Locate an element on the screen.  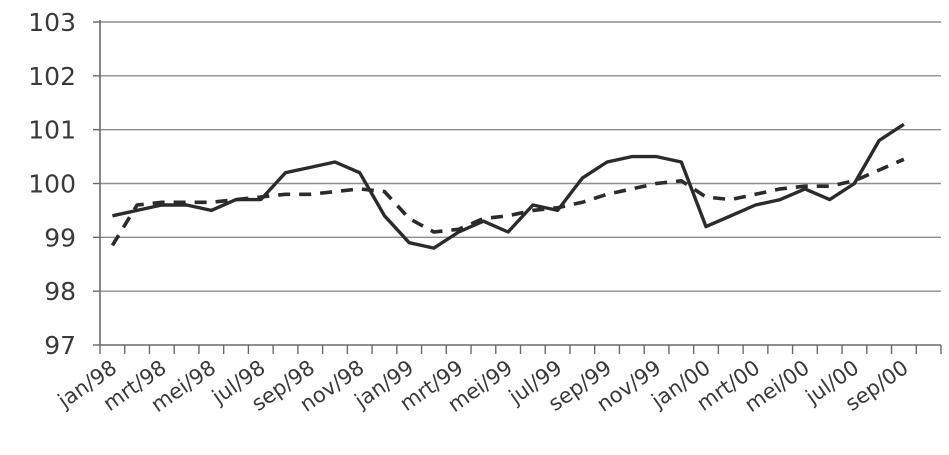
y-tick-label: 97 is located at coordinates (60, 345).